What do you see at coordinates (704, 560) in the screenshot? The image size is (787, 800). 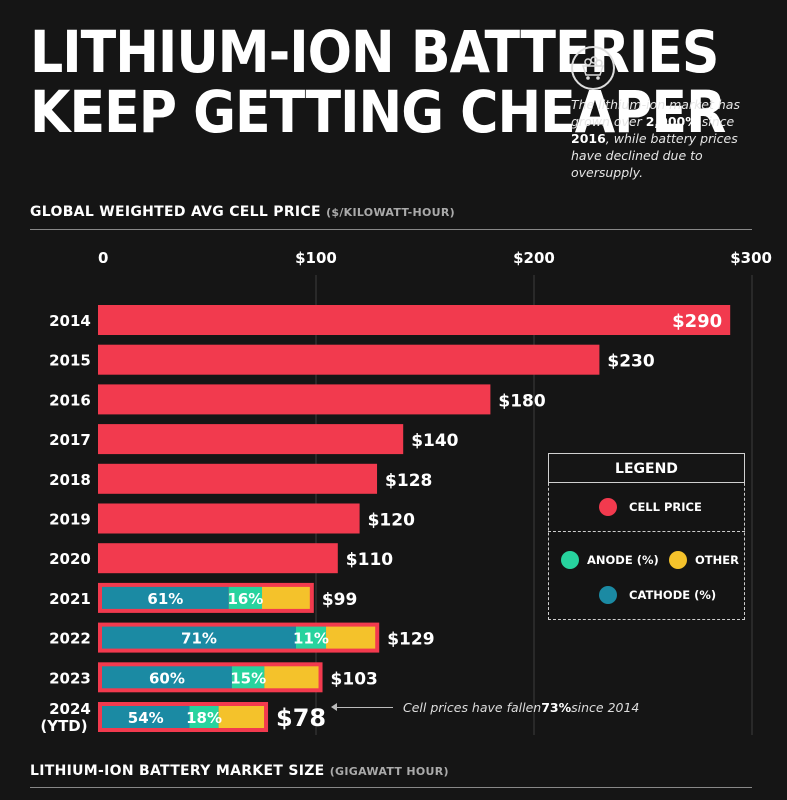 I see `legend-other: OTHER` at bounding box center [704, 560].